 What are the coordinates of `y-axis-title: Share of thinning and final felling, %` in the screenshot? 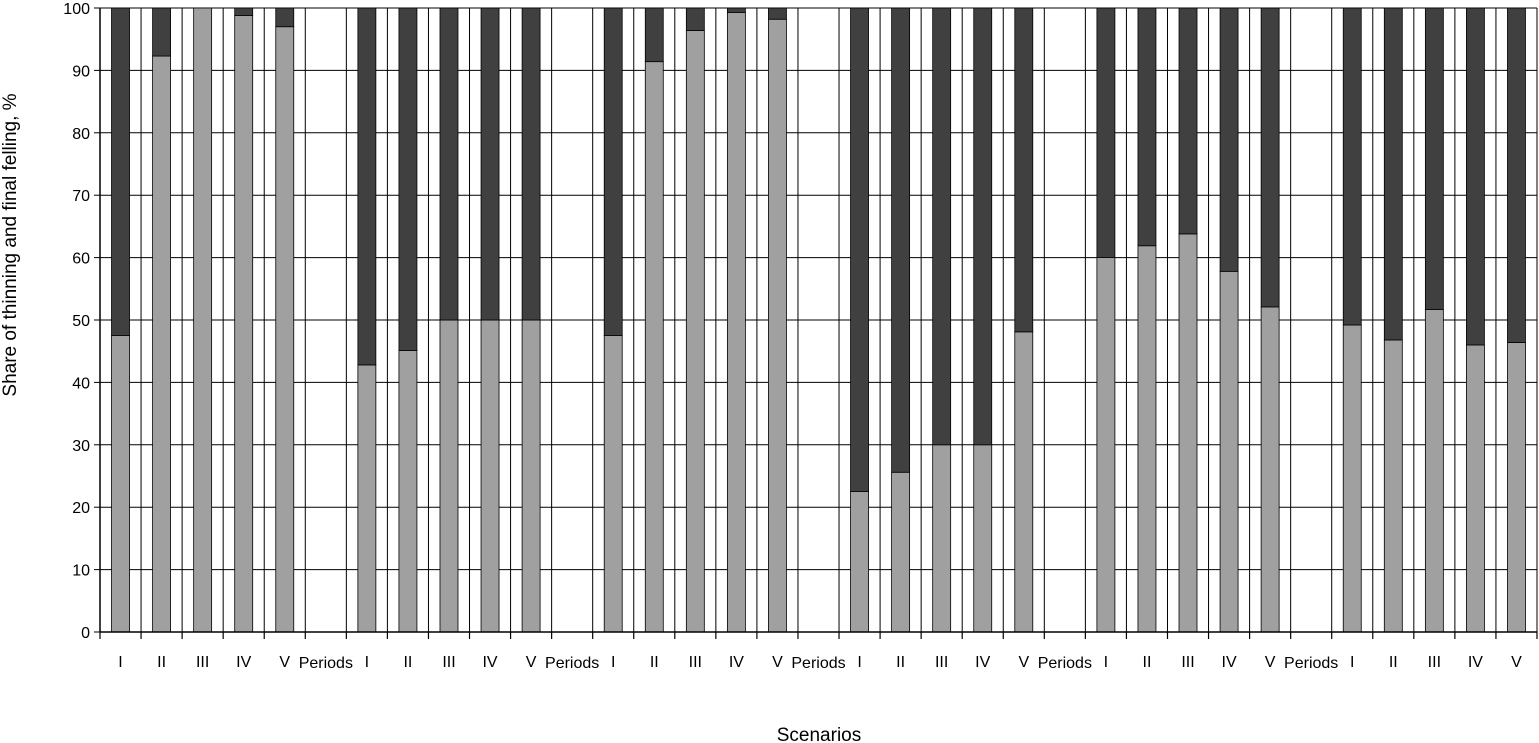 It's located at (10, 244).